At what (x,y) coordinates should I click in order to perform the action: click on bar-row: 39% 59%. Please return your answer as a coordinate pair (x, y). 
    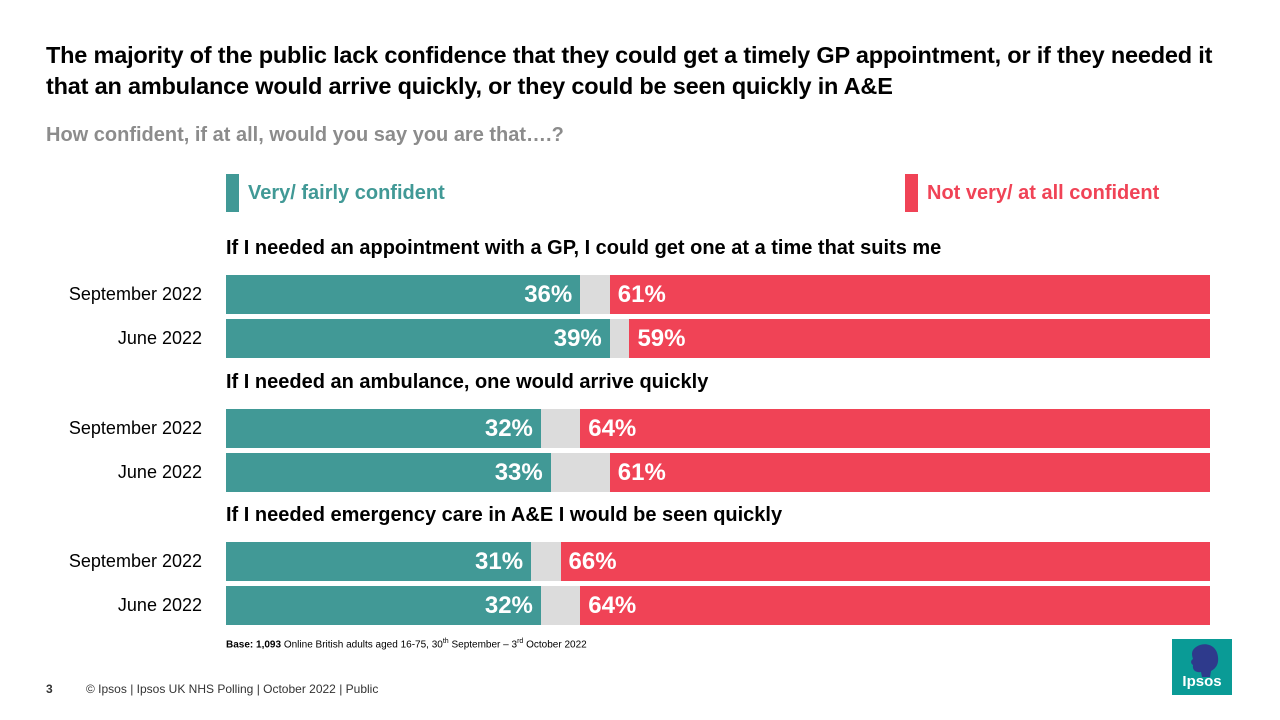
    Looking at the image, I should click on (718, 338).